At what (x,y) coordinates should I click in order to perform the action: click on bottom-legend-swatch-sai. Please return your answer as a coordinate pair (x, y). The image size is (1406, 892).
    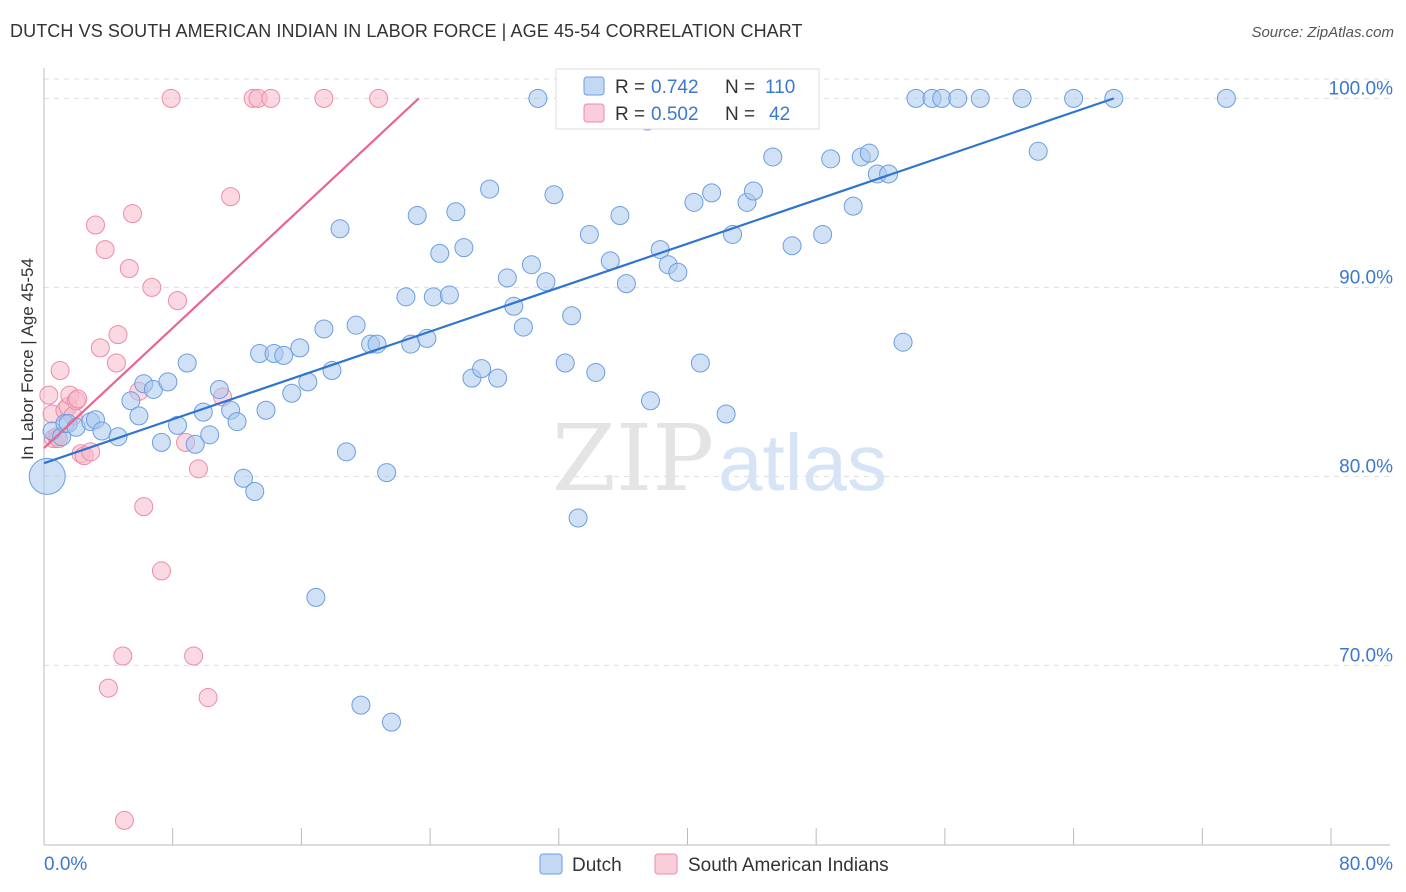
    Looking at the image, I should click on (666, 864).